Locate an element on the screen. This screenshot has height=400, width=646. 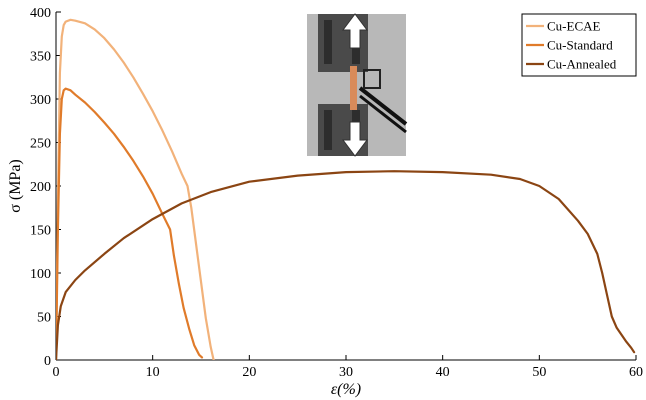
legend-label: Cu-Annealed is located at coordinates (582, 64).